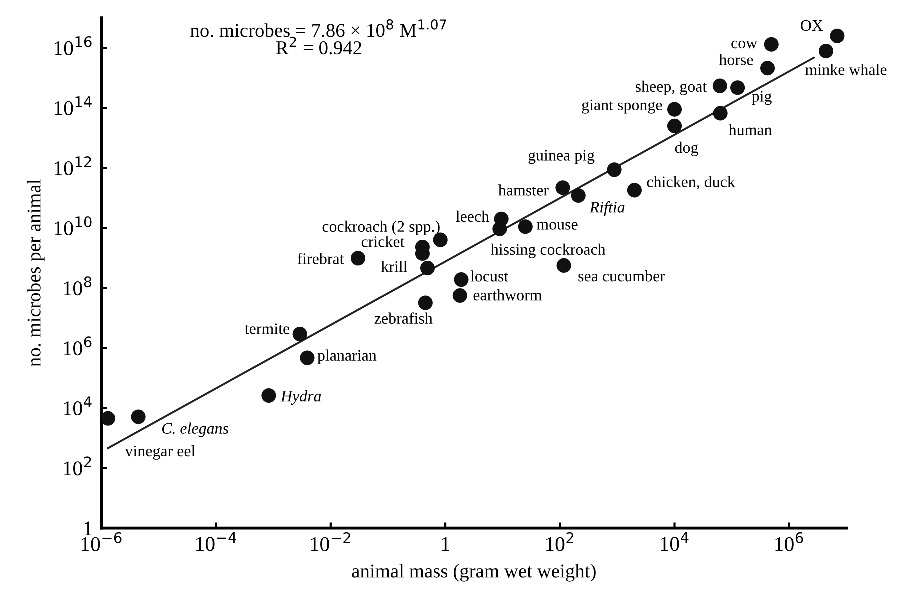  I want to click on annotation: leech, so click(473, 216).